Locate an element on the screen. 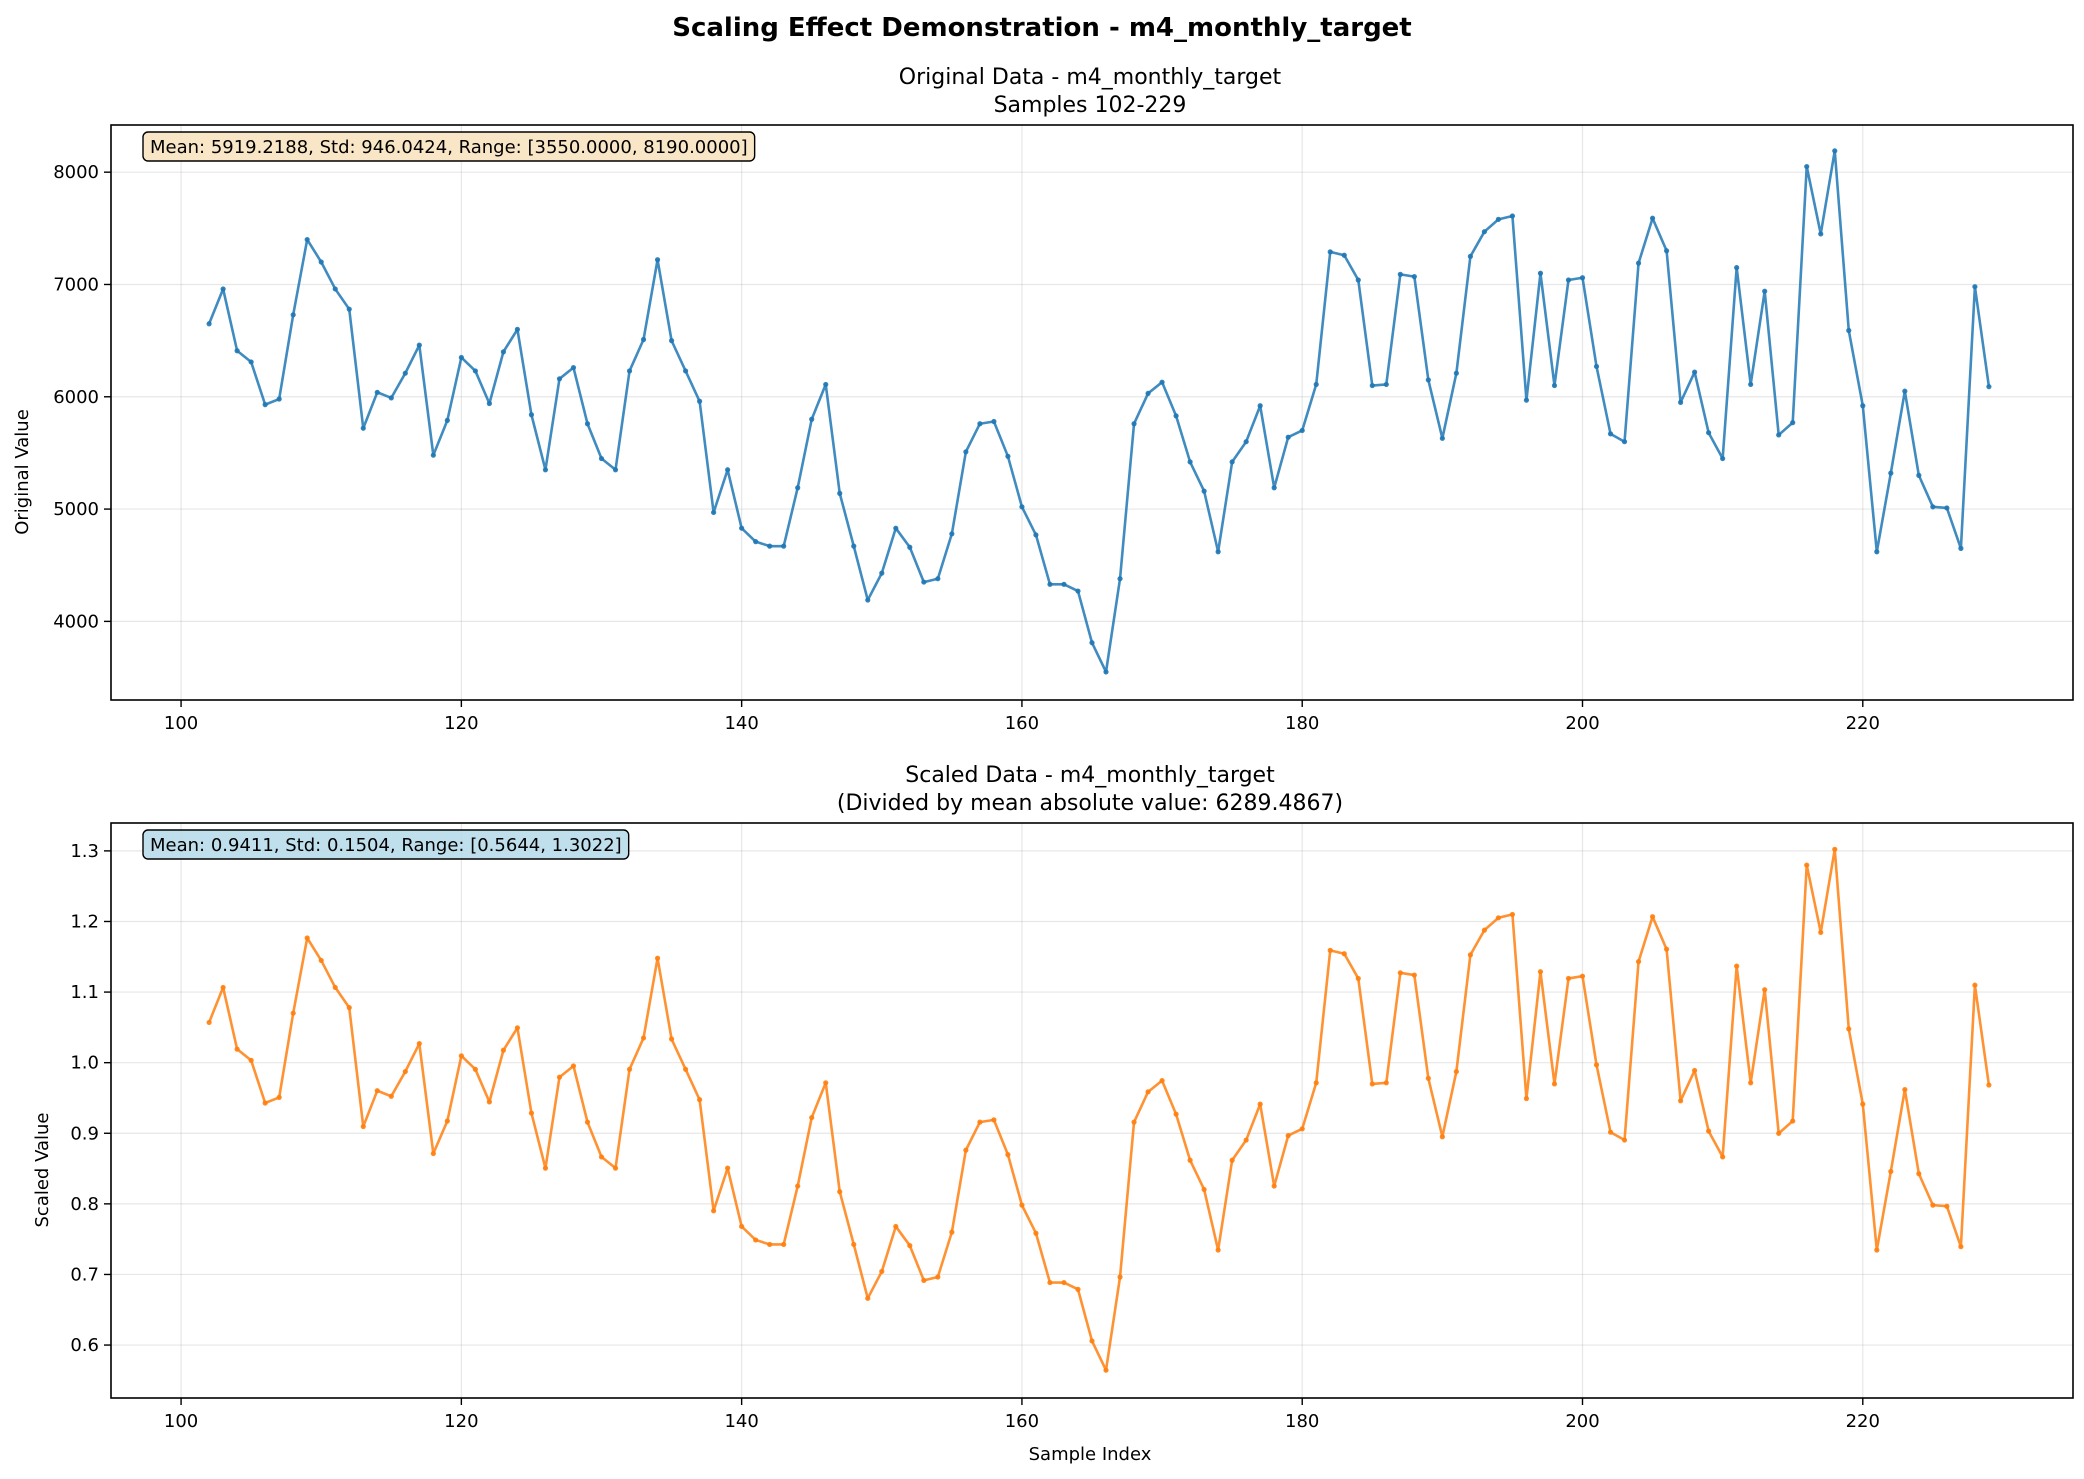  original-xtick-label: 140 is located at coordinates (741, 723).